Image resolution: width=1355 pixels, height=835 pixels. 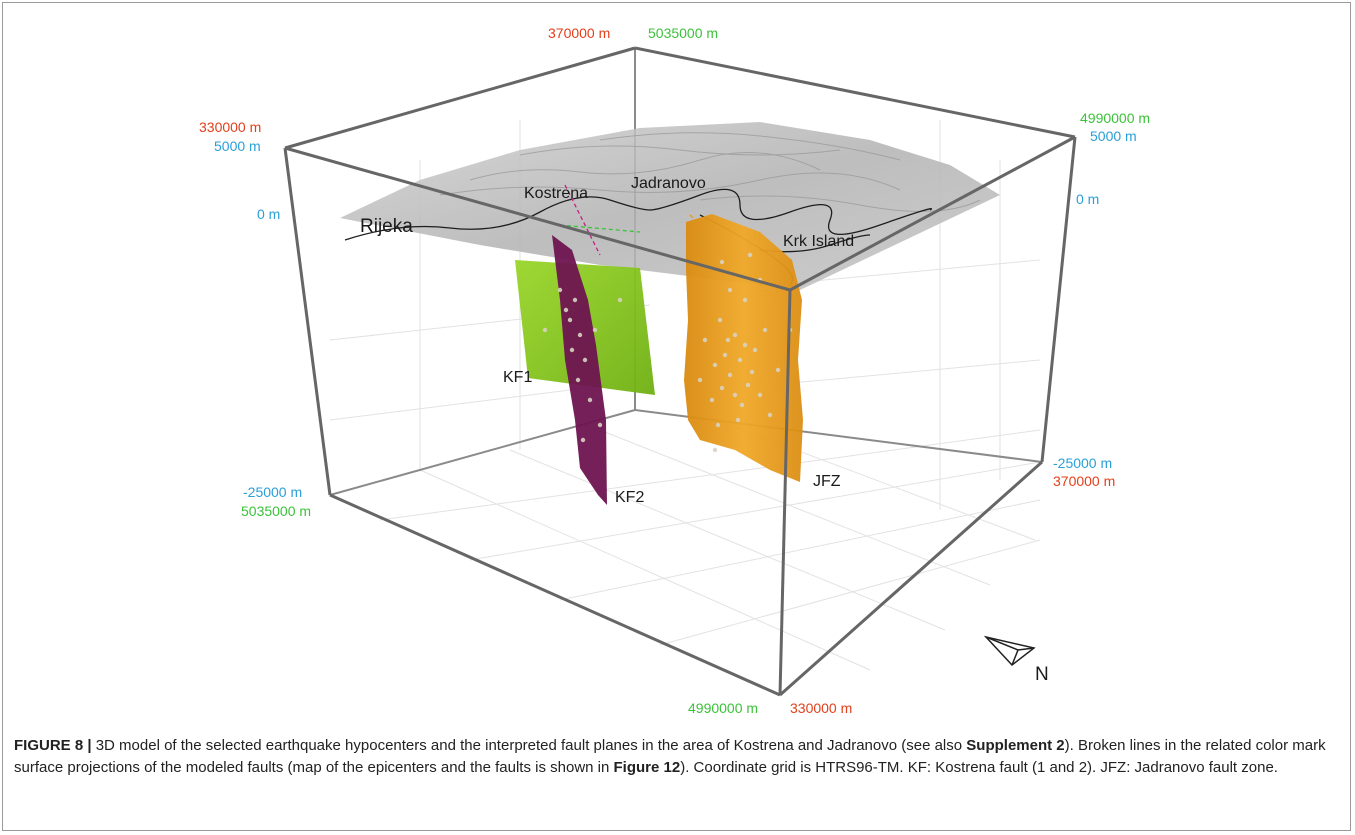 I want to click on label-rijeka: Rijeka, so click(x=386, y=226).